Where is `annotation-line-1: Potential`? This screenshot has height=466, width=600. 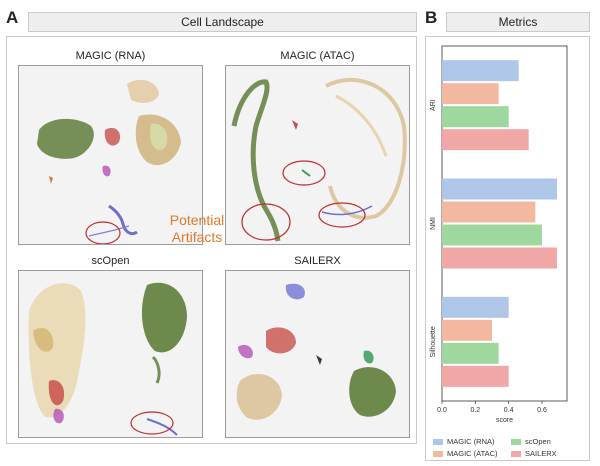 annotation-line-1: Potential is located at coordinates (197, 220).